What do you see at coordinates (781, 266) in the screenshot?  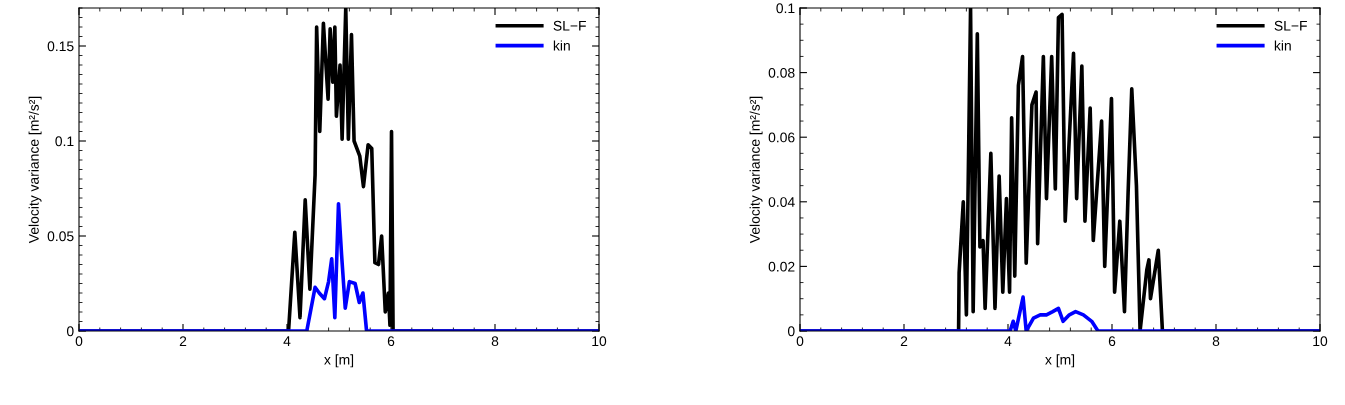 I see `y-tick-label: 0.02` at bounding box center [781, 266].